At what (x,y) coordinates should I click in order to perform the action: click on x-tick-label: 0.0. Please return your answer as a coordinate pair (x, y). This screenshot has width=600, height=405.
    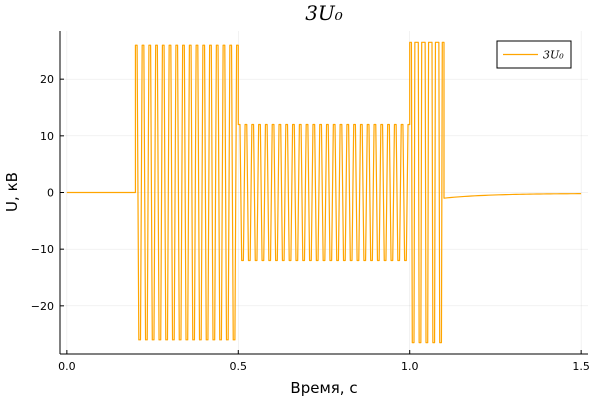
    Looking at the image, I should click on (67, 366).